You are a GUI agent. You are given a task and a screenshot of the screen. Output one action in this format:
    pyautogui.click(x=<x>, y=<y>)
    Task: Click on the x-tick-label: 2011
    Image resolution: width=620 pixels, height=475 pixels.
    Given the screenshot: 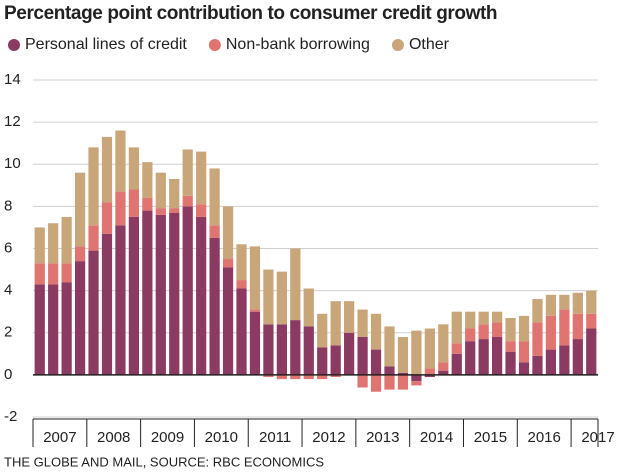 What is the action you would take?
    pyautogui.click(x=275, y=437)
    